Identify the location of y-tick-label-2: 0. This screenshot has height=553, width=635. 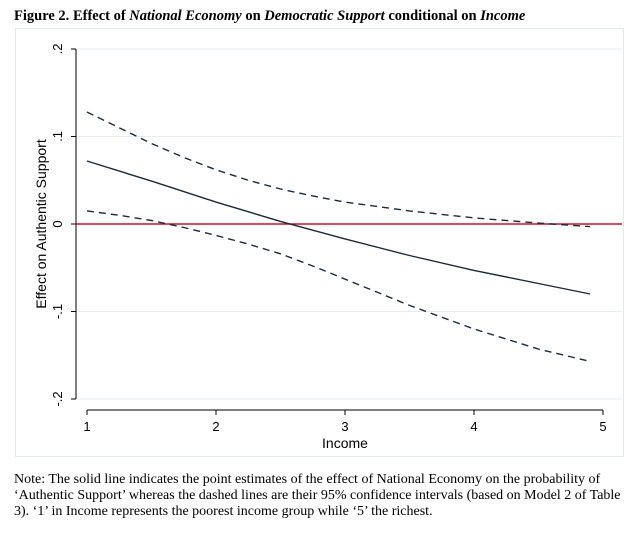
(57, 223).